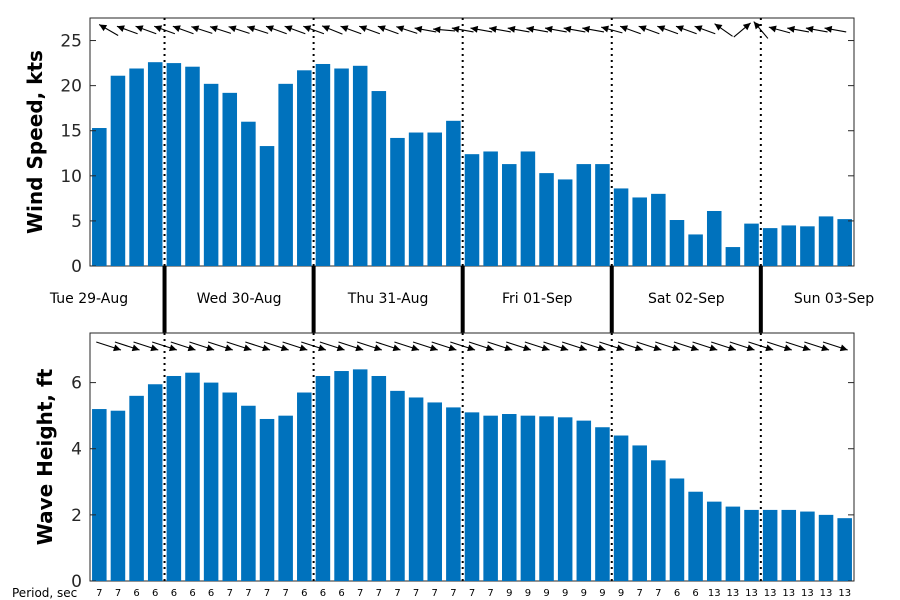 Image resolution: width=900 pixels, height=600 pixels. I want to click on day-label: Fri 01-Sep, so click(537, 299).